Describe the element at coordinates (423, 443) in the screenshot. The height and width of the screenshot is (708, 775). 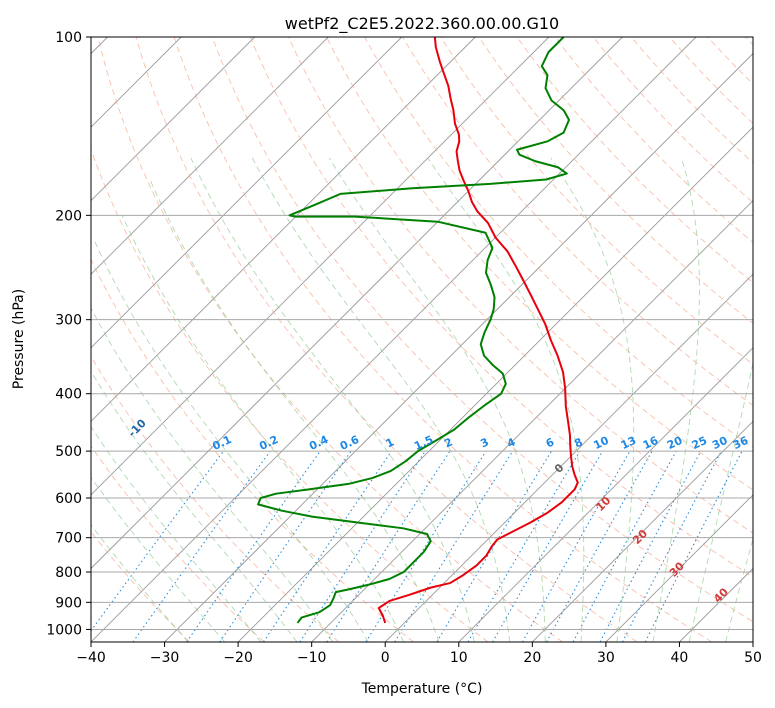
I see `mixing-ratio-label: 1.5` at that location.